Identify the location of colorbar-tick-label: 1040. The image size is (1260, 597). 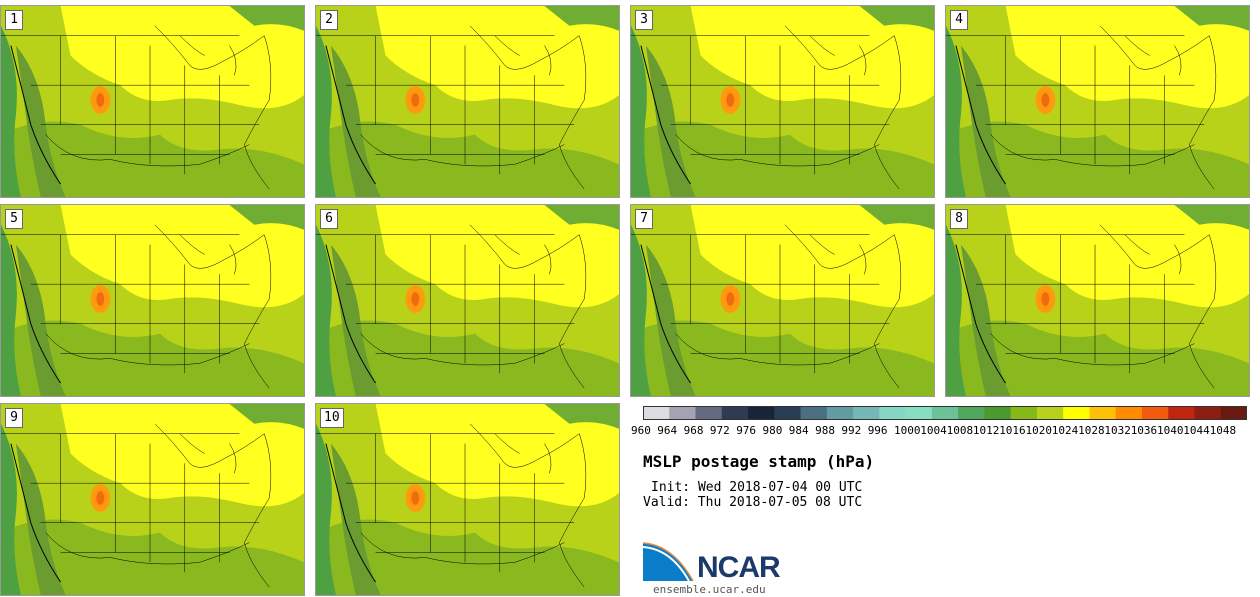
(1170, 430).